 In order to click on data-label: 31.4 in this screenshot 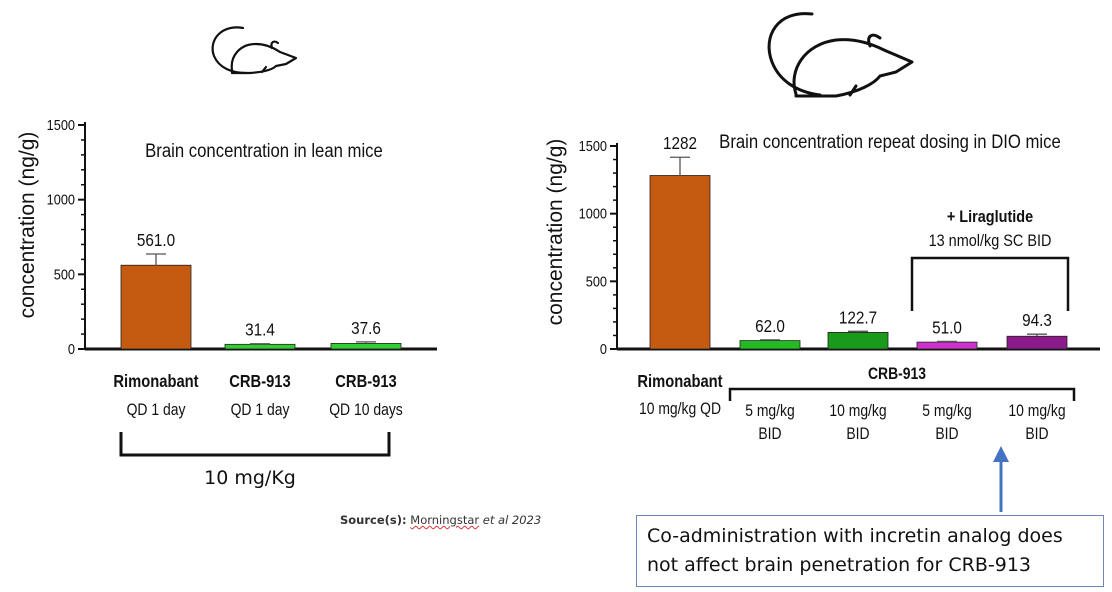, I will do `click(260, 330)`.